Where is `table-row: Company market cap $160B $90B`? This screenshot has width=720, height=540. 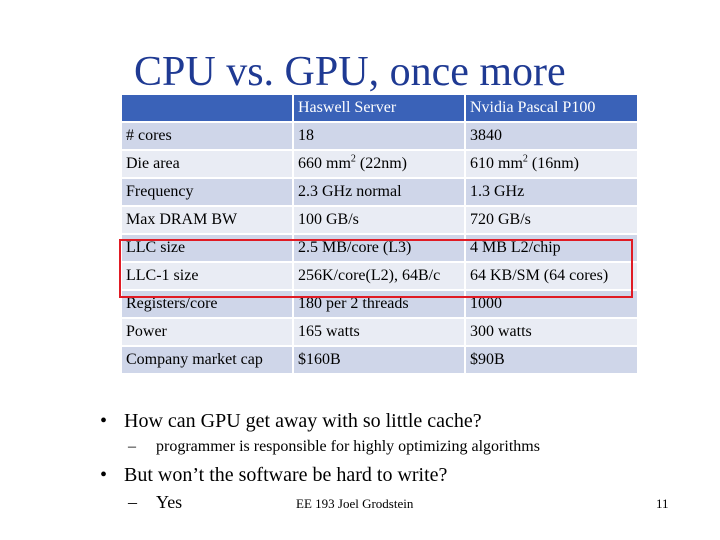
table-row: Company market cap $160B $90B is located at coordinates (379, 360).